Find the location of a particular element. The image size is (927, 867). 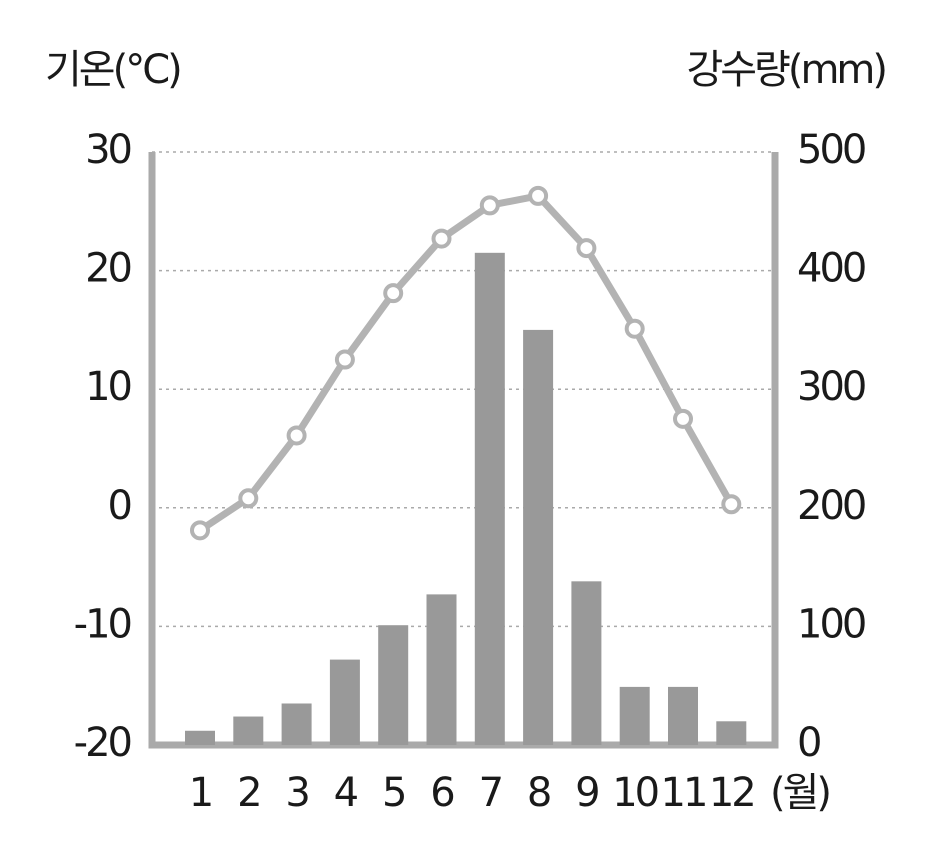

x-tick-label: 12 is located at coordinates (731, 793).